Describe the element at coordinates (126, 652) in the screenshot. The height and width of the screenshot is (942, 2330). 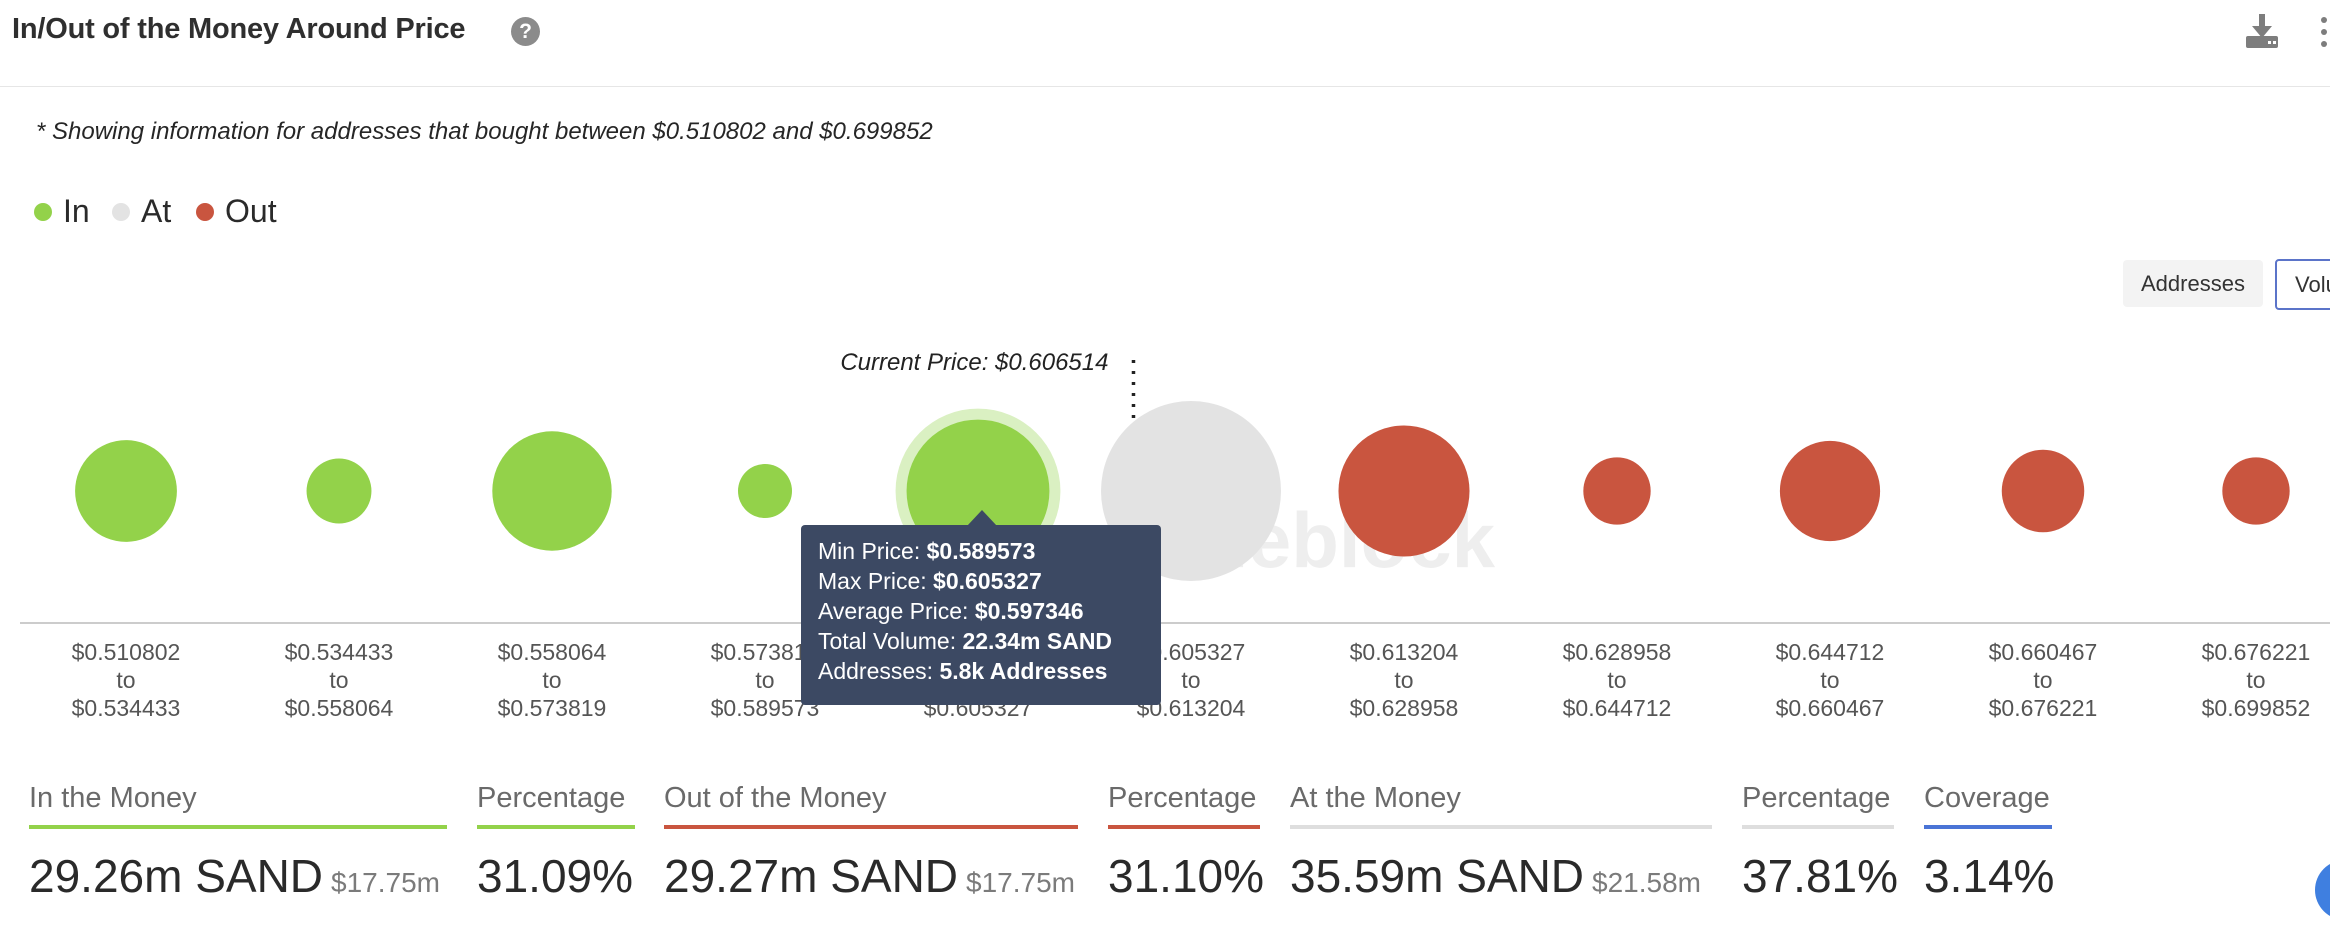
I see `range-from-label: $0.510802` at that location.